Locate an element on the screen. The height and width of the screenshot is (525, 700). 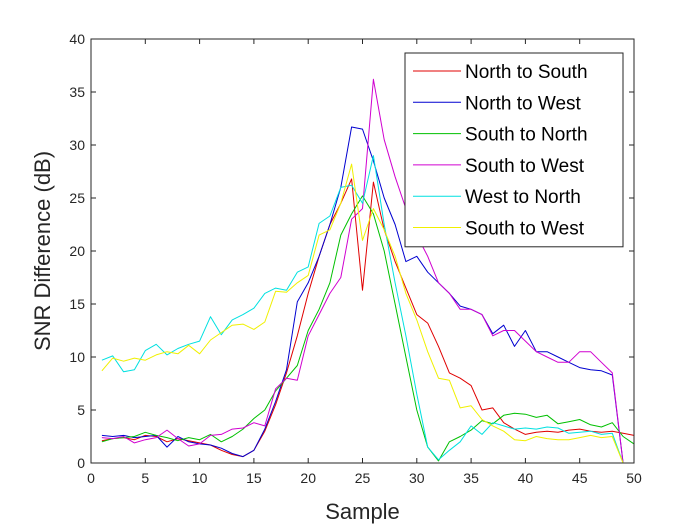
y-tick-label: 10 is located at coordinates (77, 357).